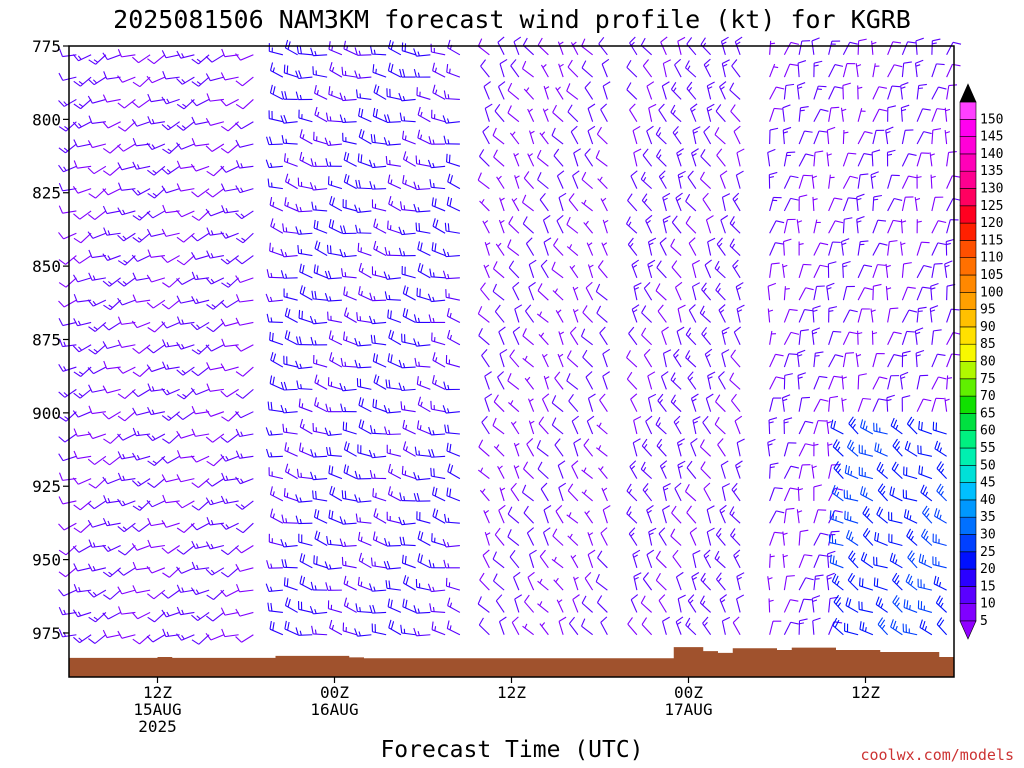  What do you see at coordinates (46, 46) in the screenshot?
I see `y-tick-label: 775` at bounding box center [46, 46].